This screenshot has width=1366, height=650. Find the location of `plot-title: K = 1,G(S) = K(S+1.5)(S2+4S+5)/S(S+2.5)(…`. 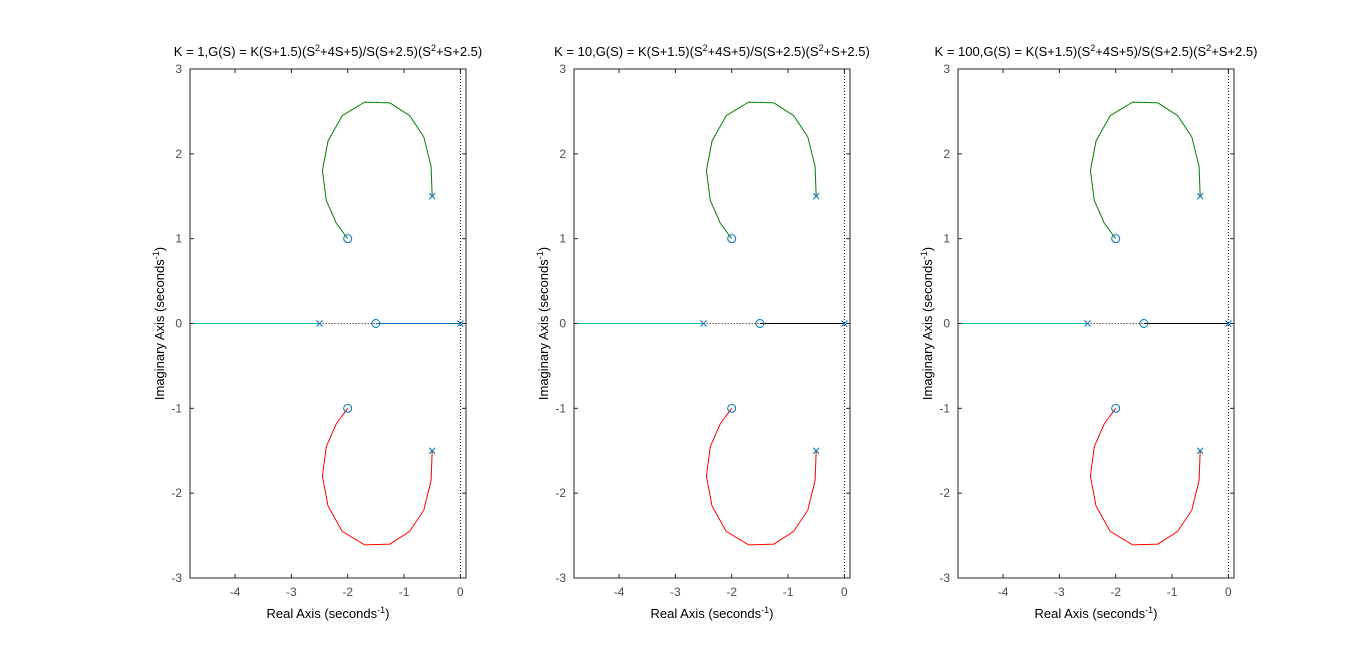

plot-title: K = 1,G(S) = K(S+1.5)(S2+4S+5)/S(S+2.5)(… is located at coordinates (328, 51).